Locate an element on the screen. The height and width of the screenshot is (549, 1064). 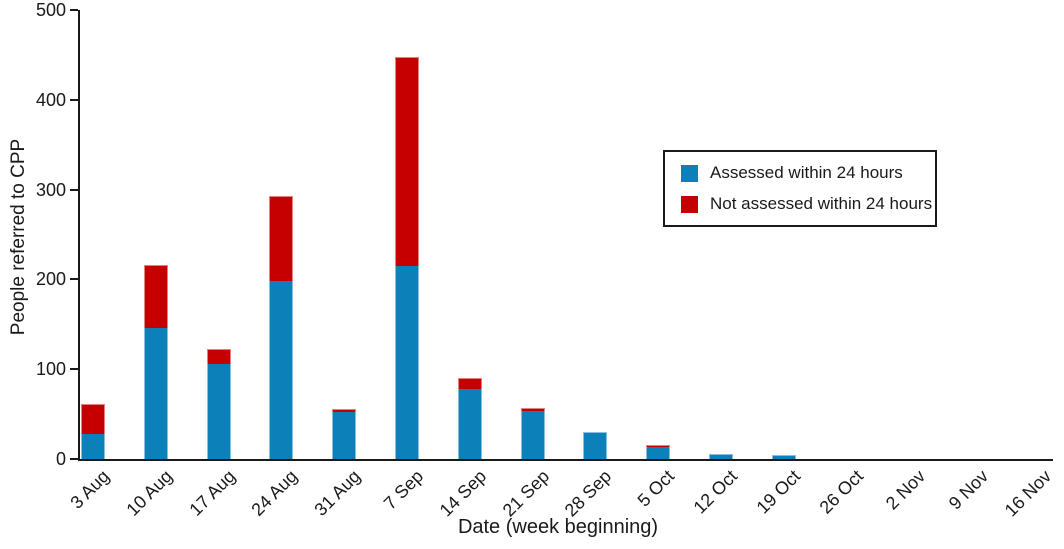
legend-swatch-not-assessed-icon is located at coordinates (689, 204).